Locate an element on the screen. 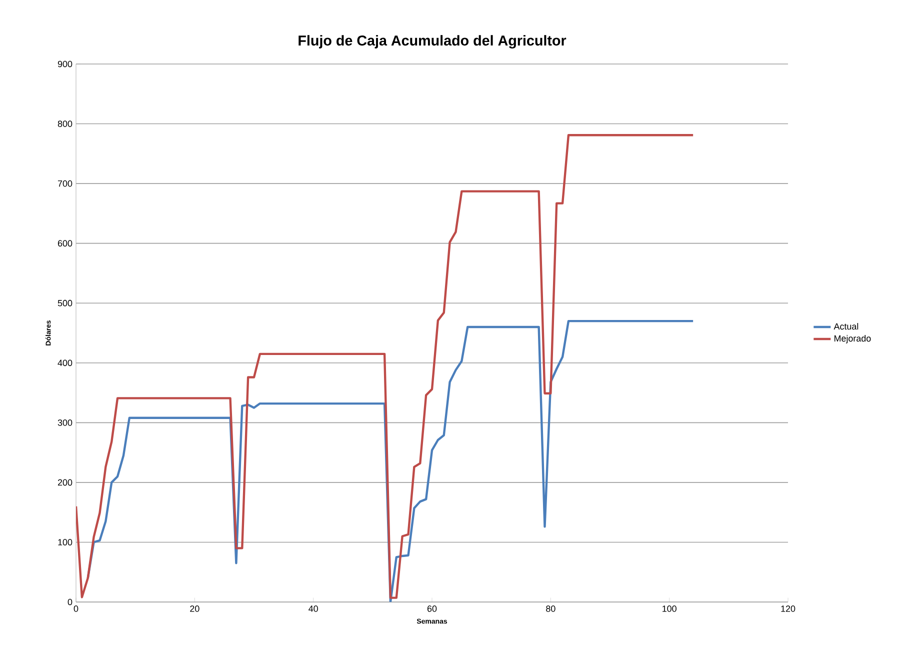 The image size is (901, 657). x-tick-label: 120 is located at coordinates (788, 609).